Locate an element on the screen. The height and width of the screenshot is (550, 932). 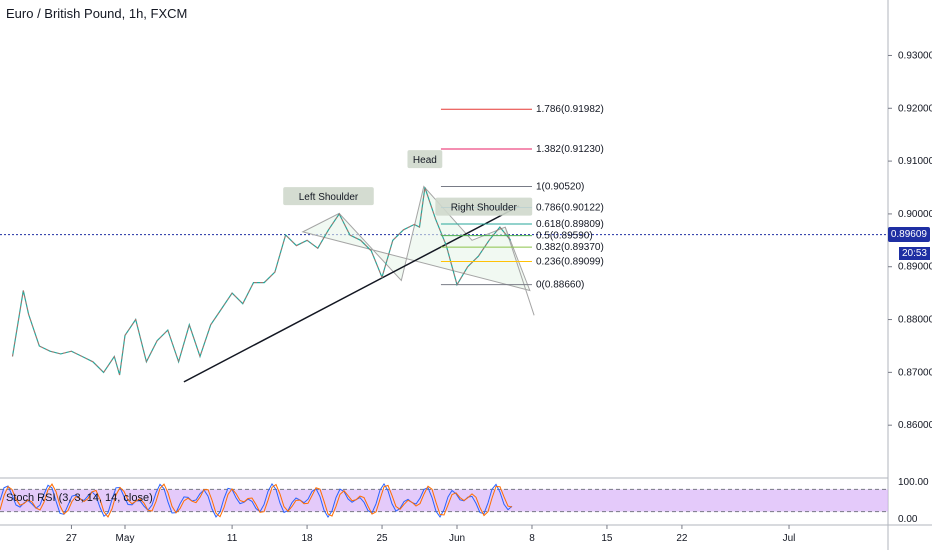
indicator-y-tick-label: 0.00 is located at coordinates (908, 519).